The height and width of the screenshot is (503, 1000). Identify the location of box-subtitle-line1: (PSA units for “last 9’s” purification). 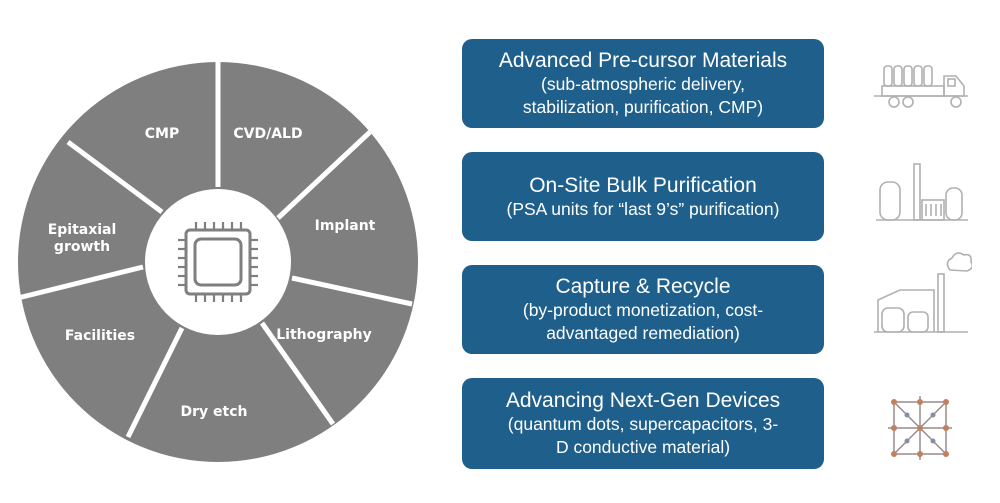
(643, 208).